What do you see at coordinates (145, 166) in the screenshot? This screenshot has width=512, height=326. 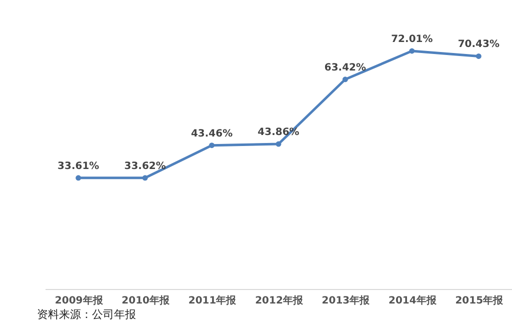 I see `data-label: 33.62%` at bounding box center [145, 166].